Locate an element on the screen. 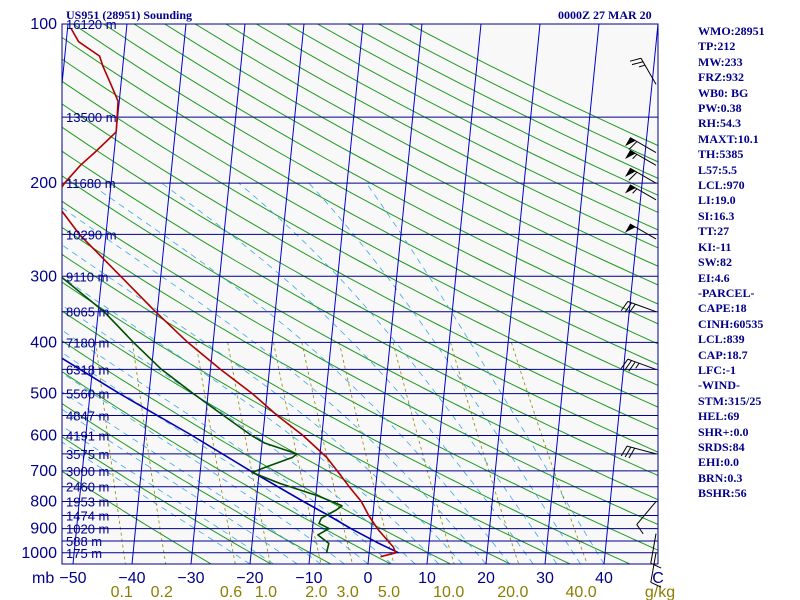 The width and height of the screenshot is (800, 600). temperature-tick-label: 0 is located at coordinates (368, 578).